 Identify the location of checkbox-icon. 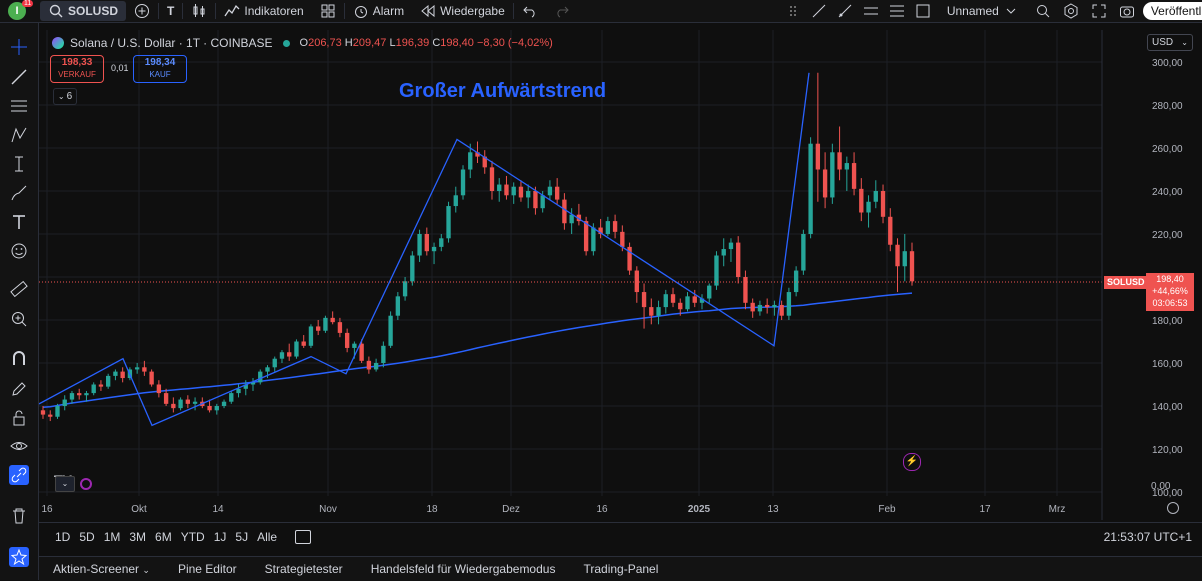
(923, 11).